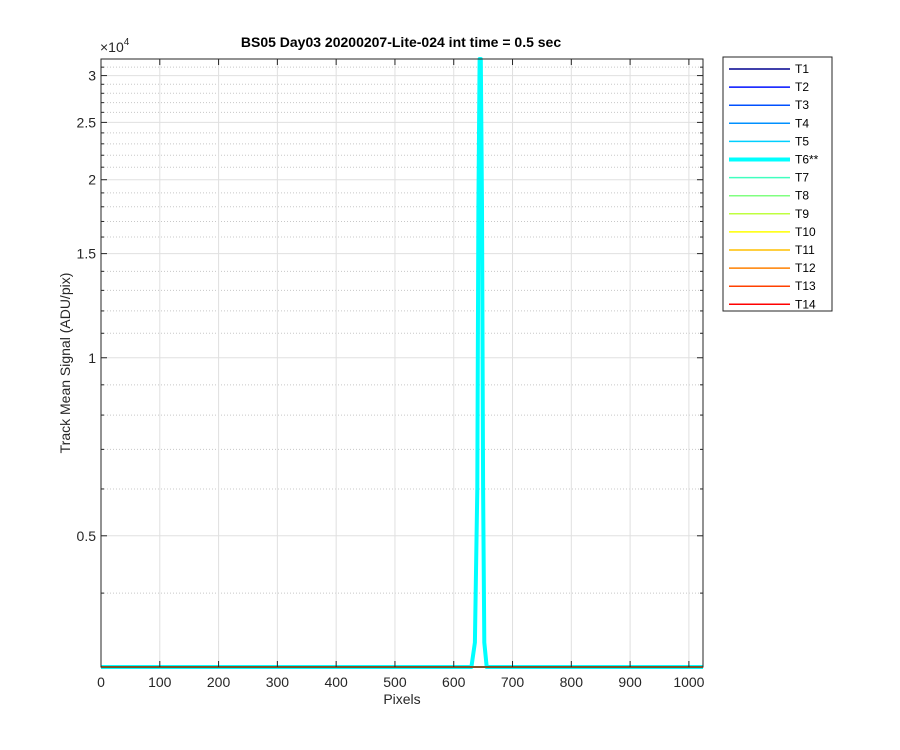 The image size is (900, 750). What do you see at coordinates (278, 682) in the screenshot?
I see `x-tick-label: 300` at bounding box center [278, 682].